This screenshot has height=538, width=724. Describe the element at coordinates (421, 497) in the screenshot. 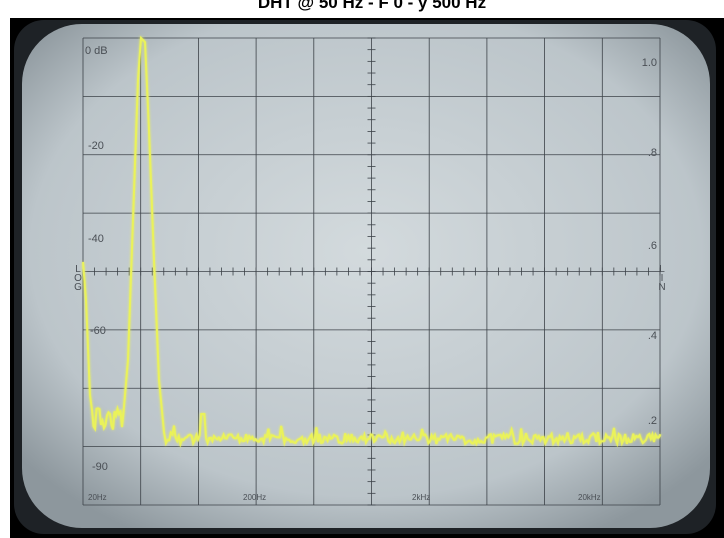

I see `freq-label: 2kHz` at that location.